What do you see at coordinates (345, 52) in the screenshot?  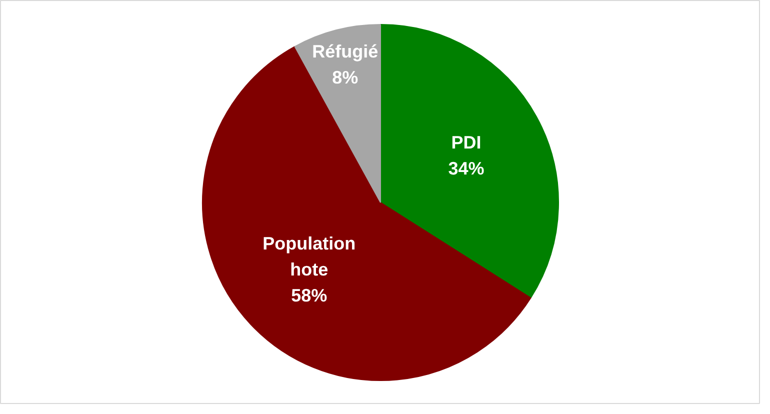 I see `slice-label: Réfugié` at bounding box center [345, 52].